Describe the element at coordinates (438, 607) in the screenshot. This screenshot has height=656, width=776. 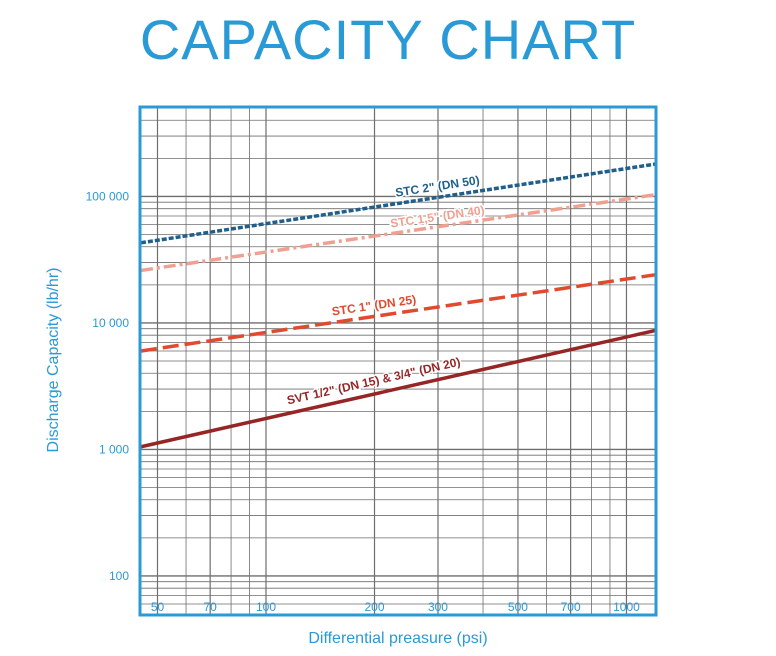
I see `x-tick-label: 300` at that location.